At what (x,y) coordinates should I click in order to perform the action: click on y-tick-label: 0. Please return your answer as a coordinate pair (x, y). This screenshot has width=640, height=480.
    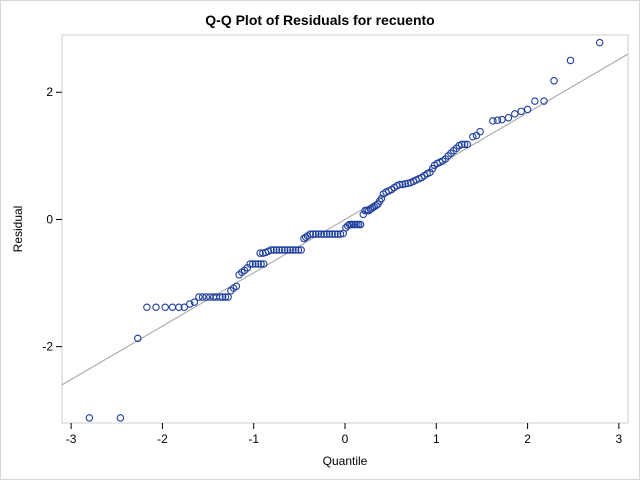
    Looking at the image, I should click on (49, 219).